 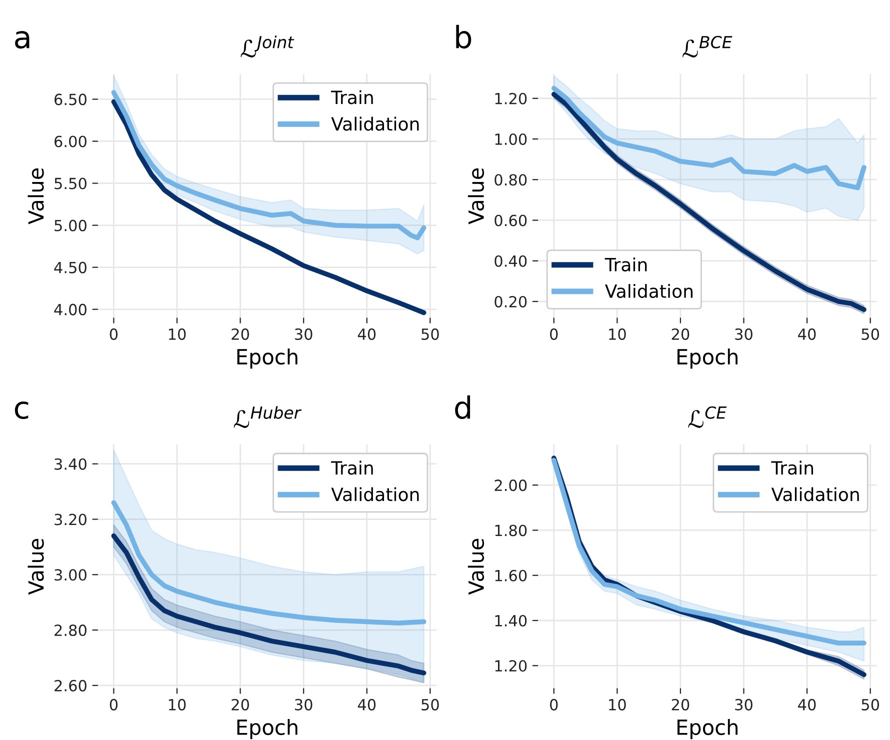 I want to click on y-tick-label: 0.80, so click(x=510, y=180).